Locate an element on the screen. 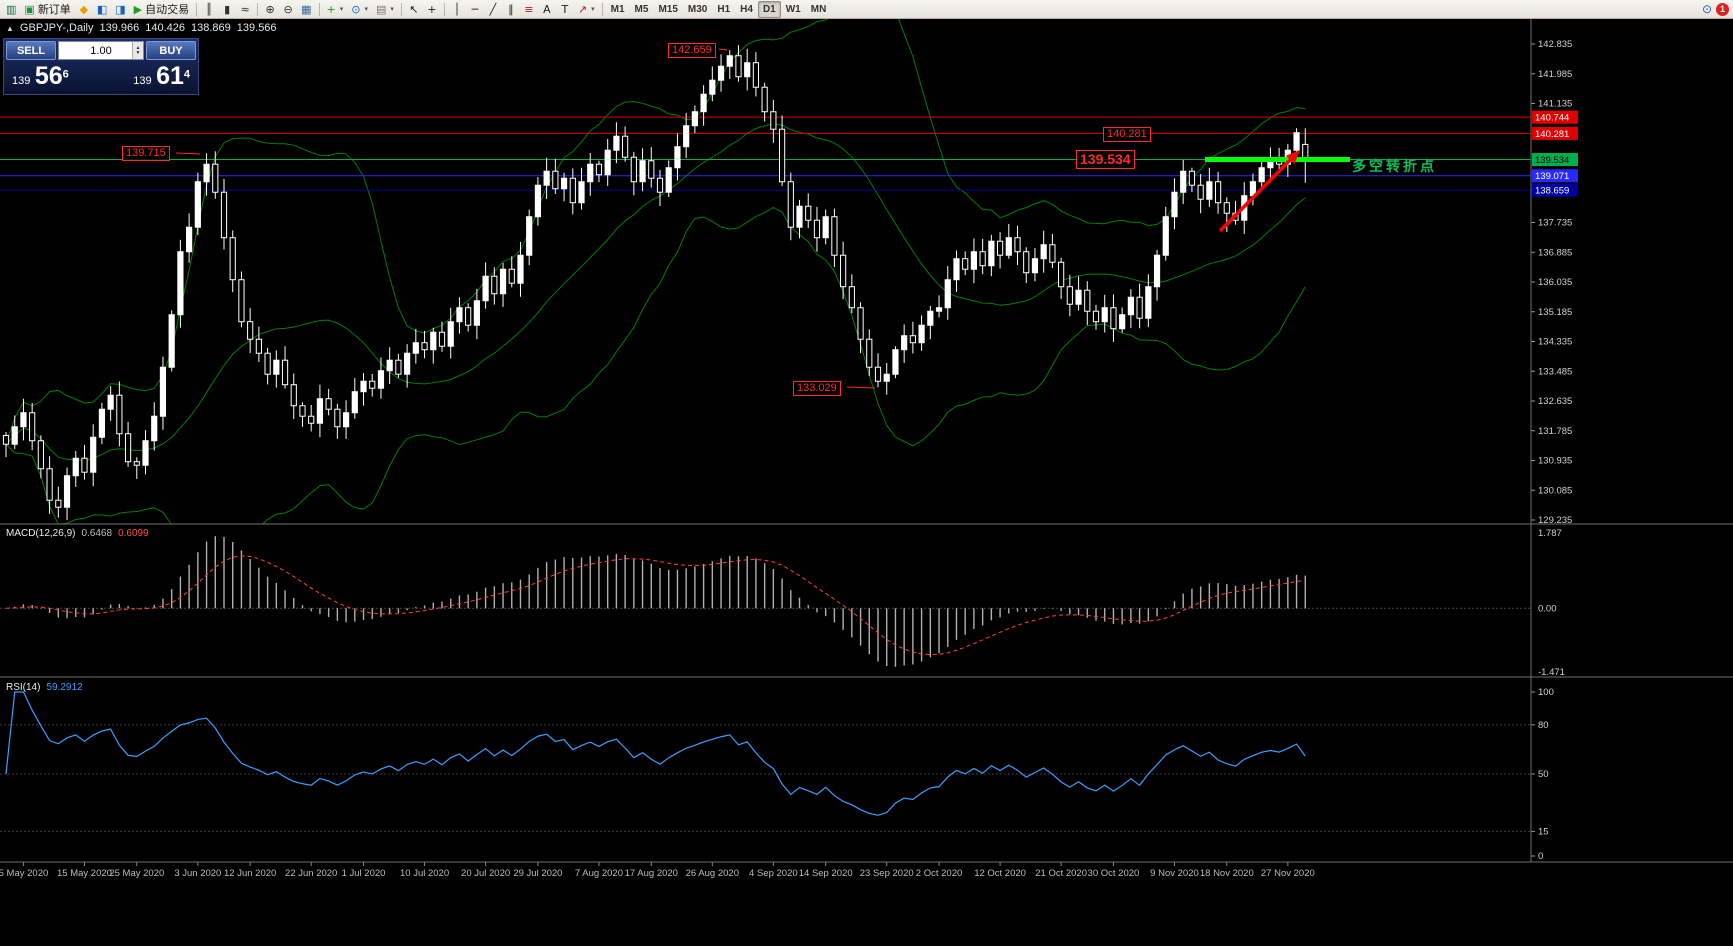  rsi-line is located at coordinates (655, 753).